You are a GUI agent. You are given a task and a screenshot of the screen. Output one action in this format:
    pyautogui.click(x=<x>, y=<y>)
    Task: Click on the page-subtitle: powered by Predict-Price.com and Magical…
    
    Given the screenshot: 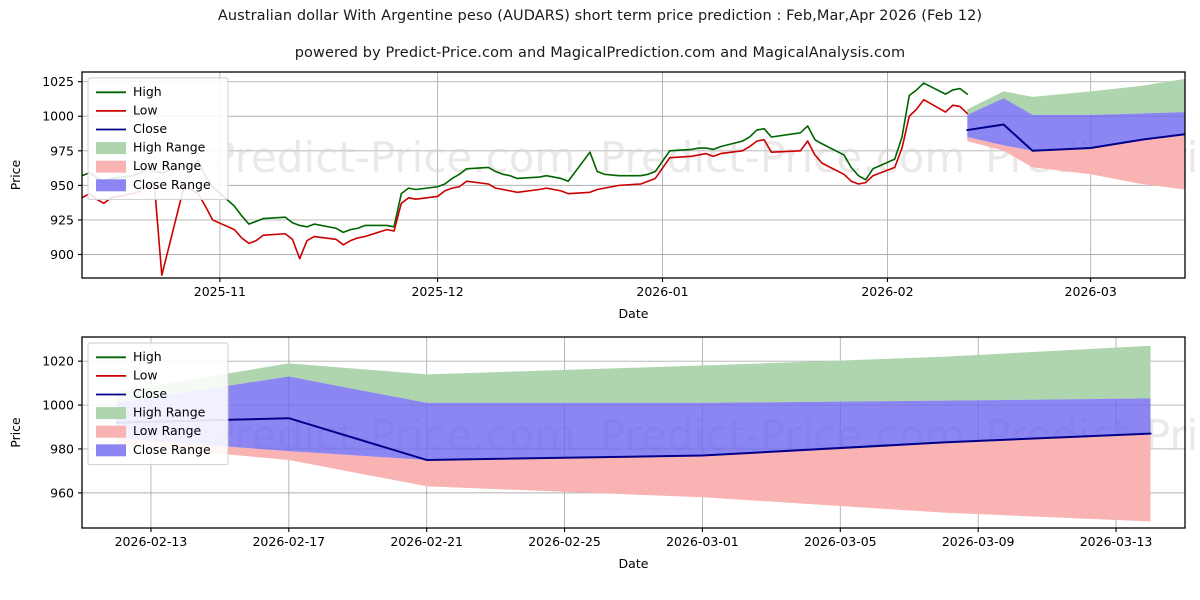 What is the action you would take?
    pyautogui.click(x=600, y=53)
    